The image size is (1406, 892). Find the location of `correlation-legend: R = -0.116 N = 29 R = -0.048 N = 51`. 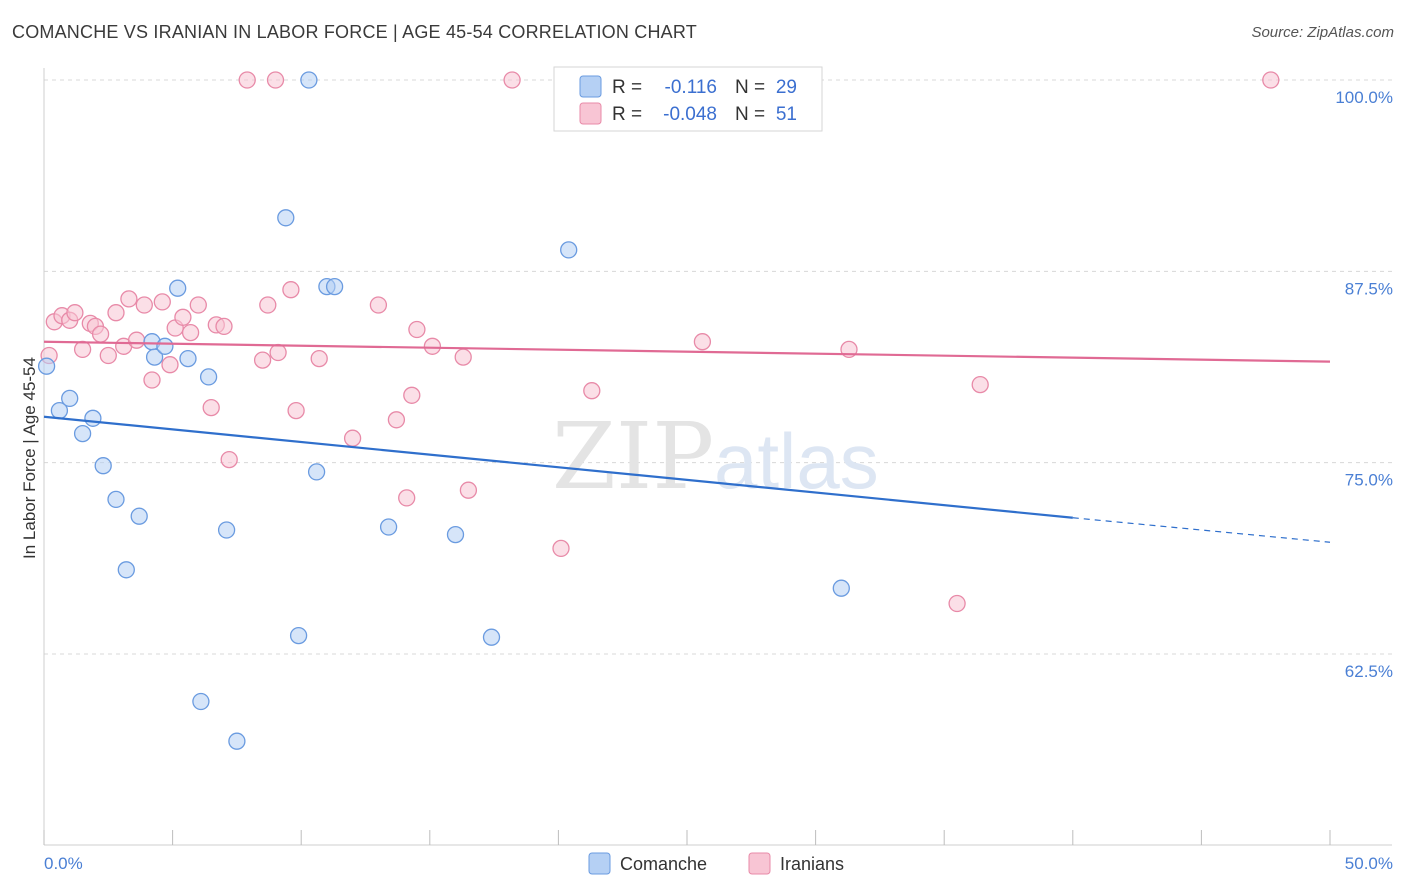

correlation-legend: R = -0.116 N = 29 R = -0.048 N = 51 is located at coordinates (688, 99).